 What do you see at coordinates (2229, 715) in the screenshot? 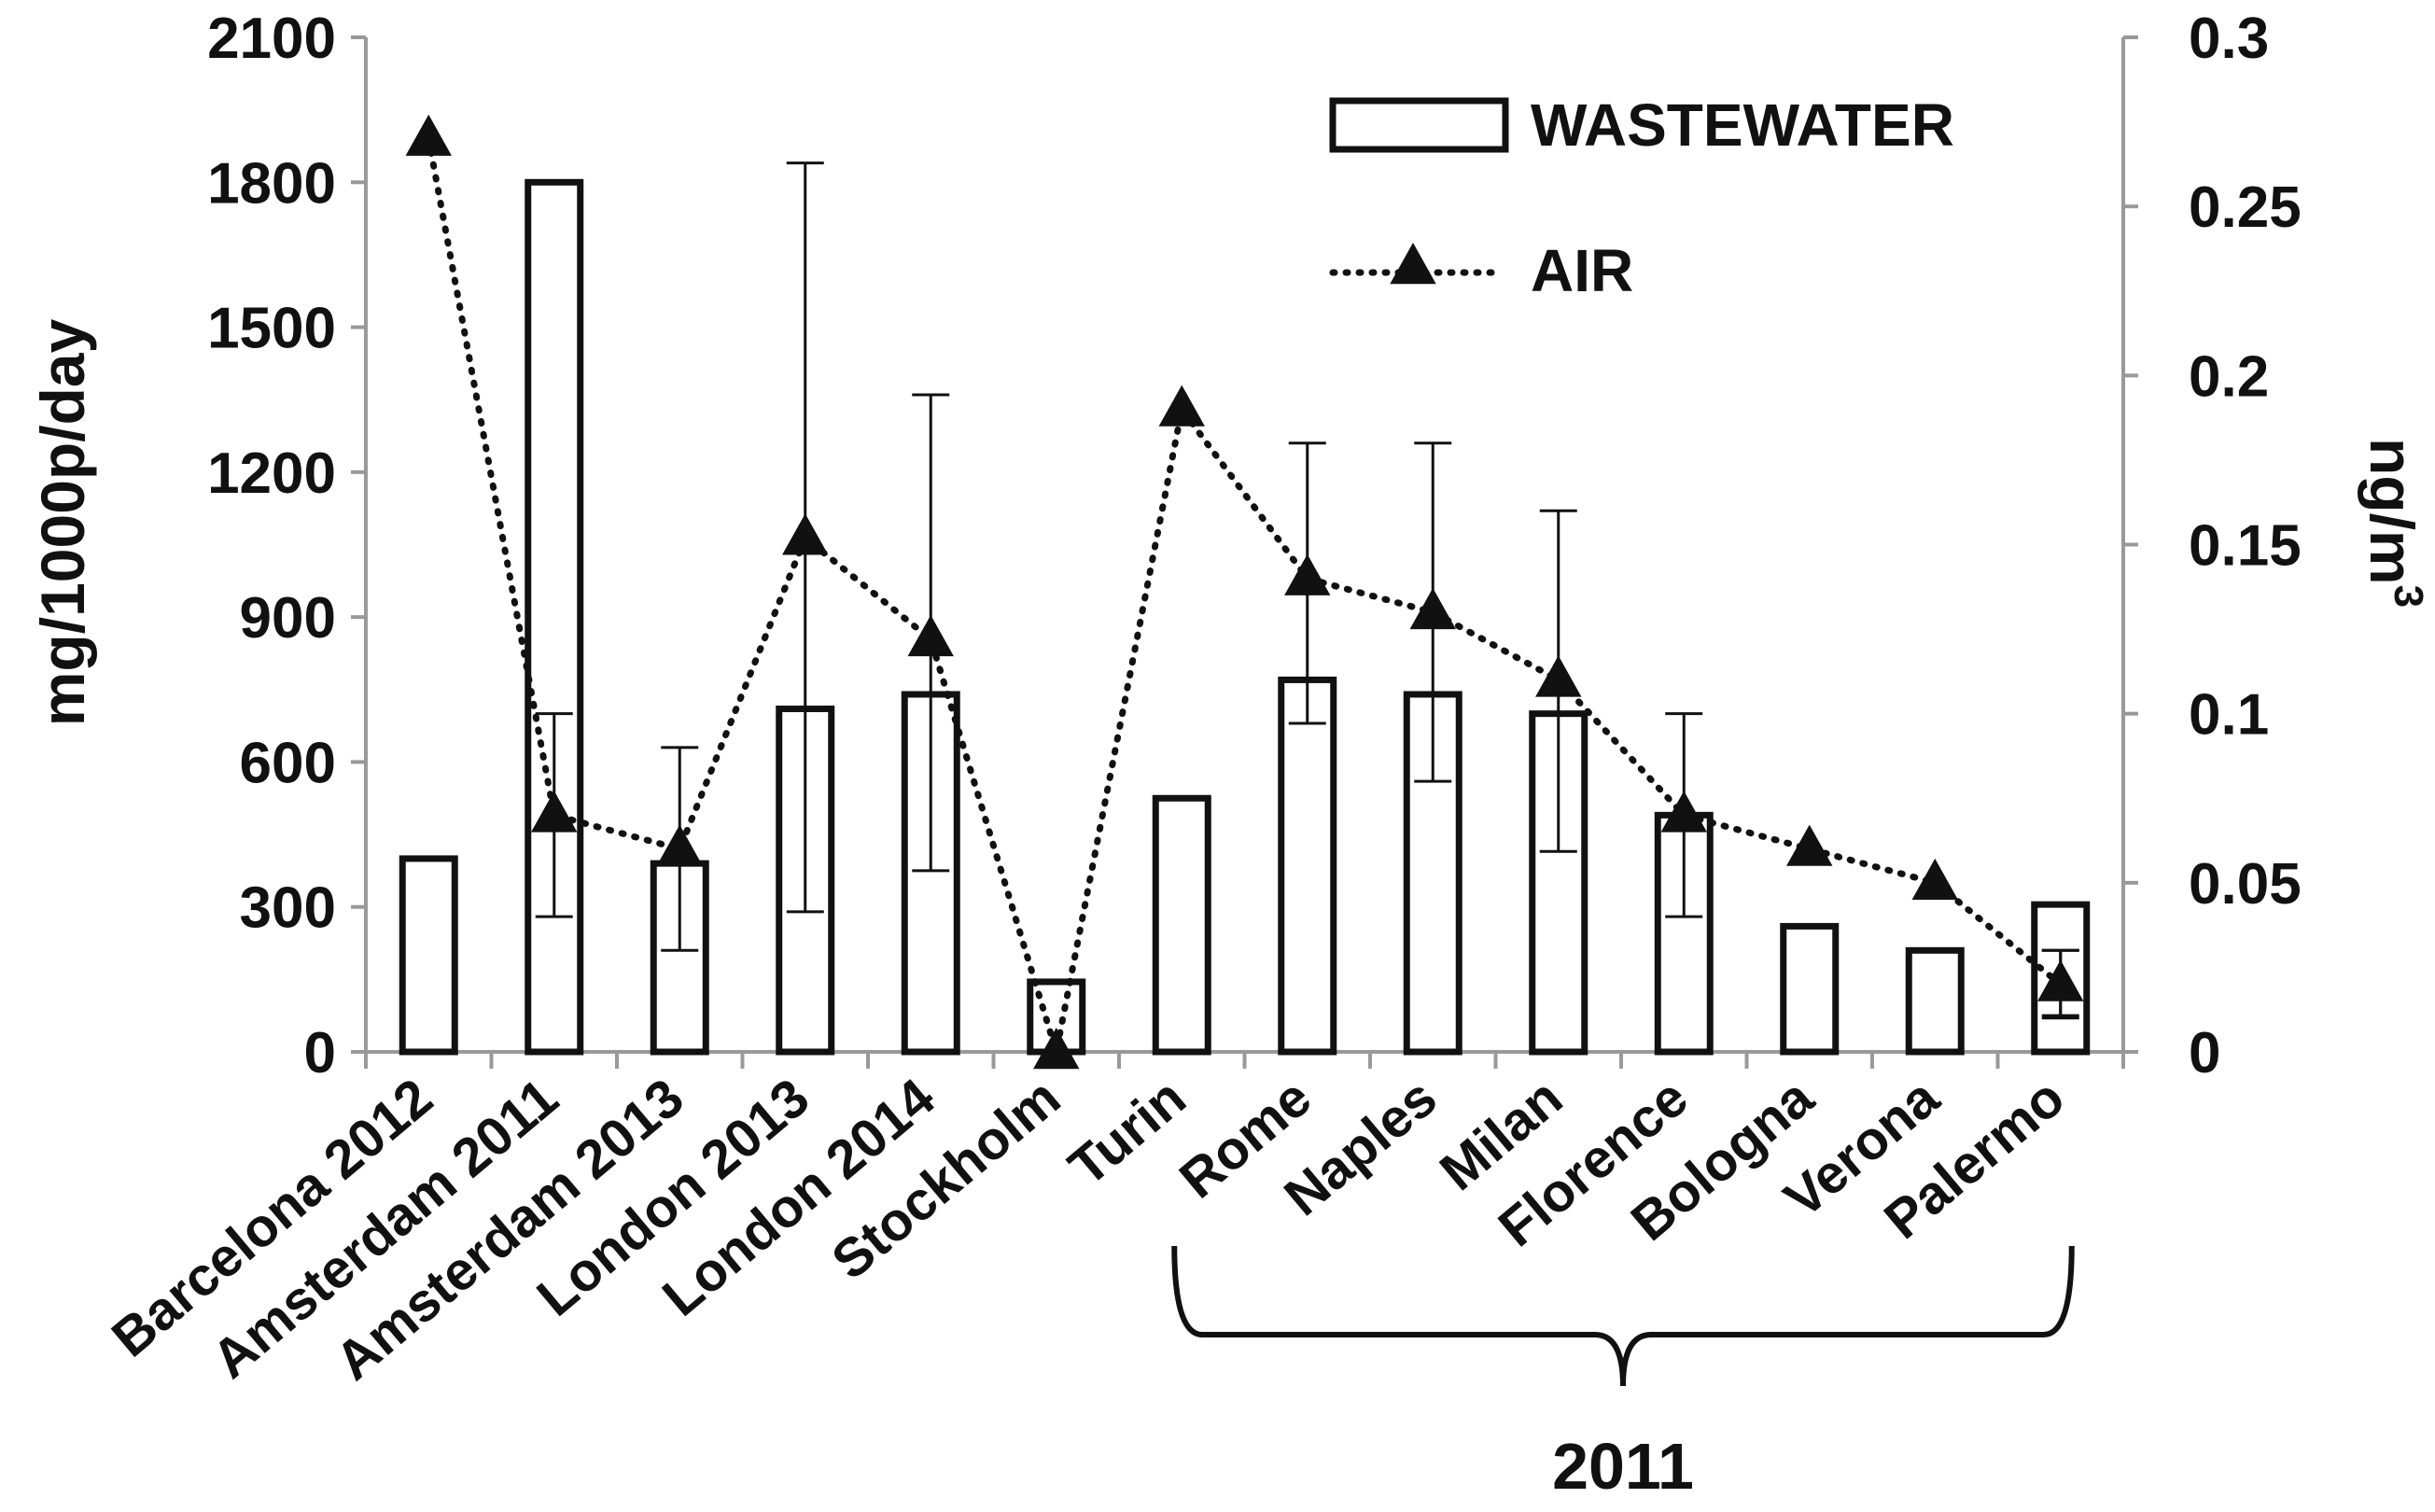
I see `right-tick-label: 0.1` at bounding box center [2229, 715].